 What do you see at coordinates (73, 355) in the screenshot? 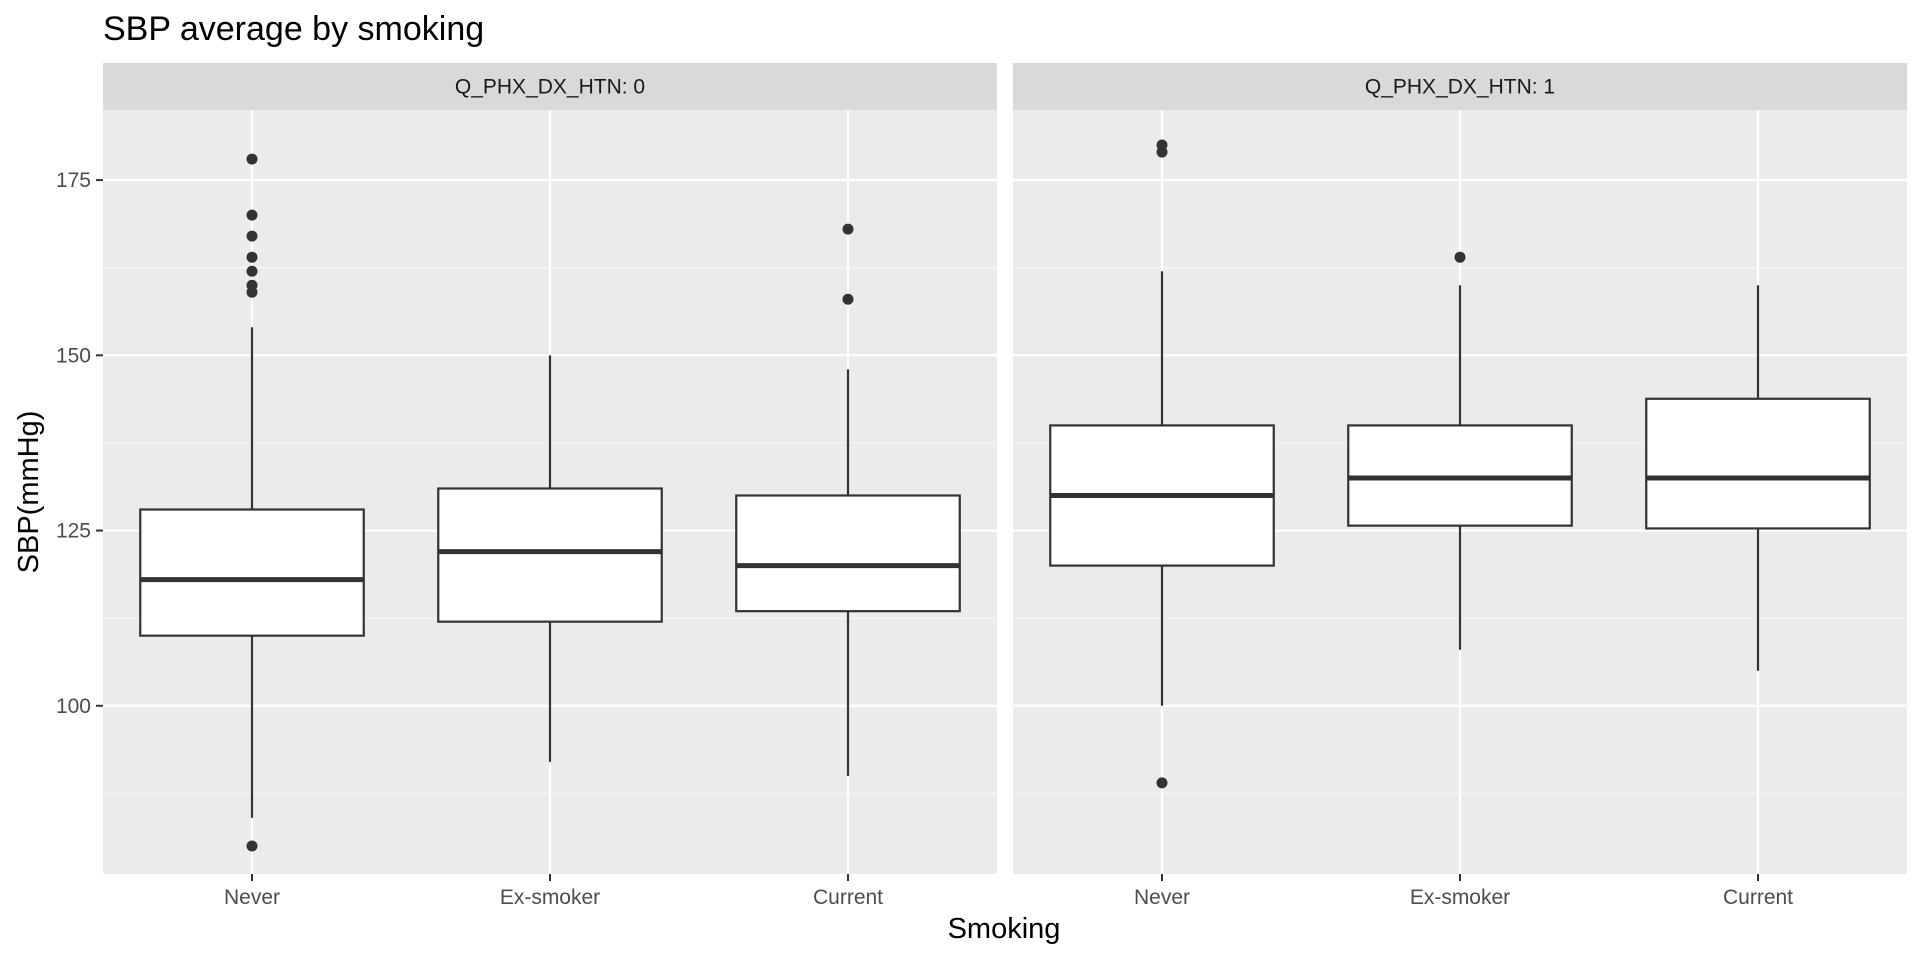
I see `y-tick-label: 150` at bounding box center [73, 355].